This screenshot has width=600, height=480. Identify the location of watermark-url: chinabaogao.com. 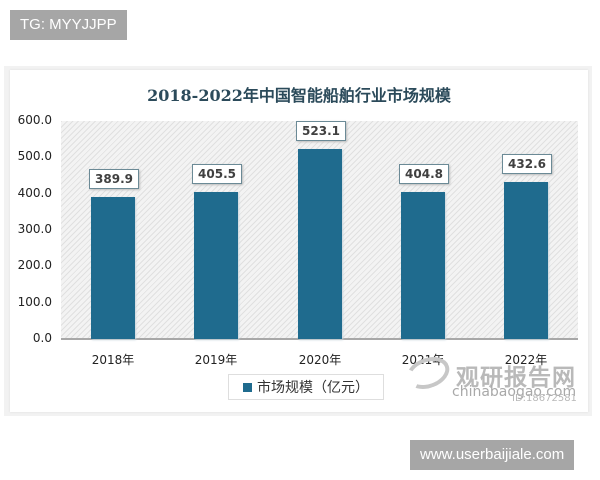
(514, 392).